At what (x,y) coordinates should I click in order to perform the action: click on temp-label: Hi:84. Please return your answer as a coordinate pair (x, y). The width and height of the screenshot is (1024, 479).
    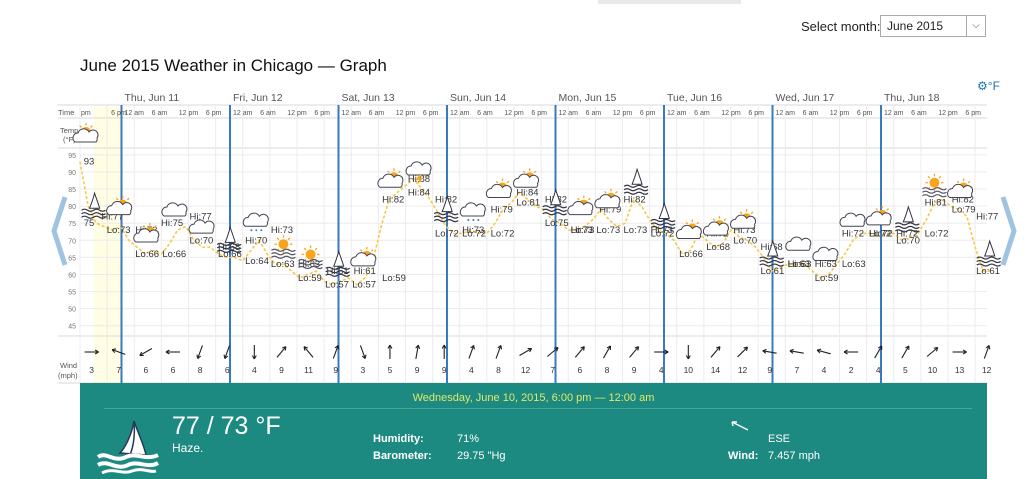
    Looking at the image, I should click on (419, 192).